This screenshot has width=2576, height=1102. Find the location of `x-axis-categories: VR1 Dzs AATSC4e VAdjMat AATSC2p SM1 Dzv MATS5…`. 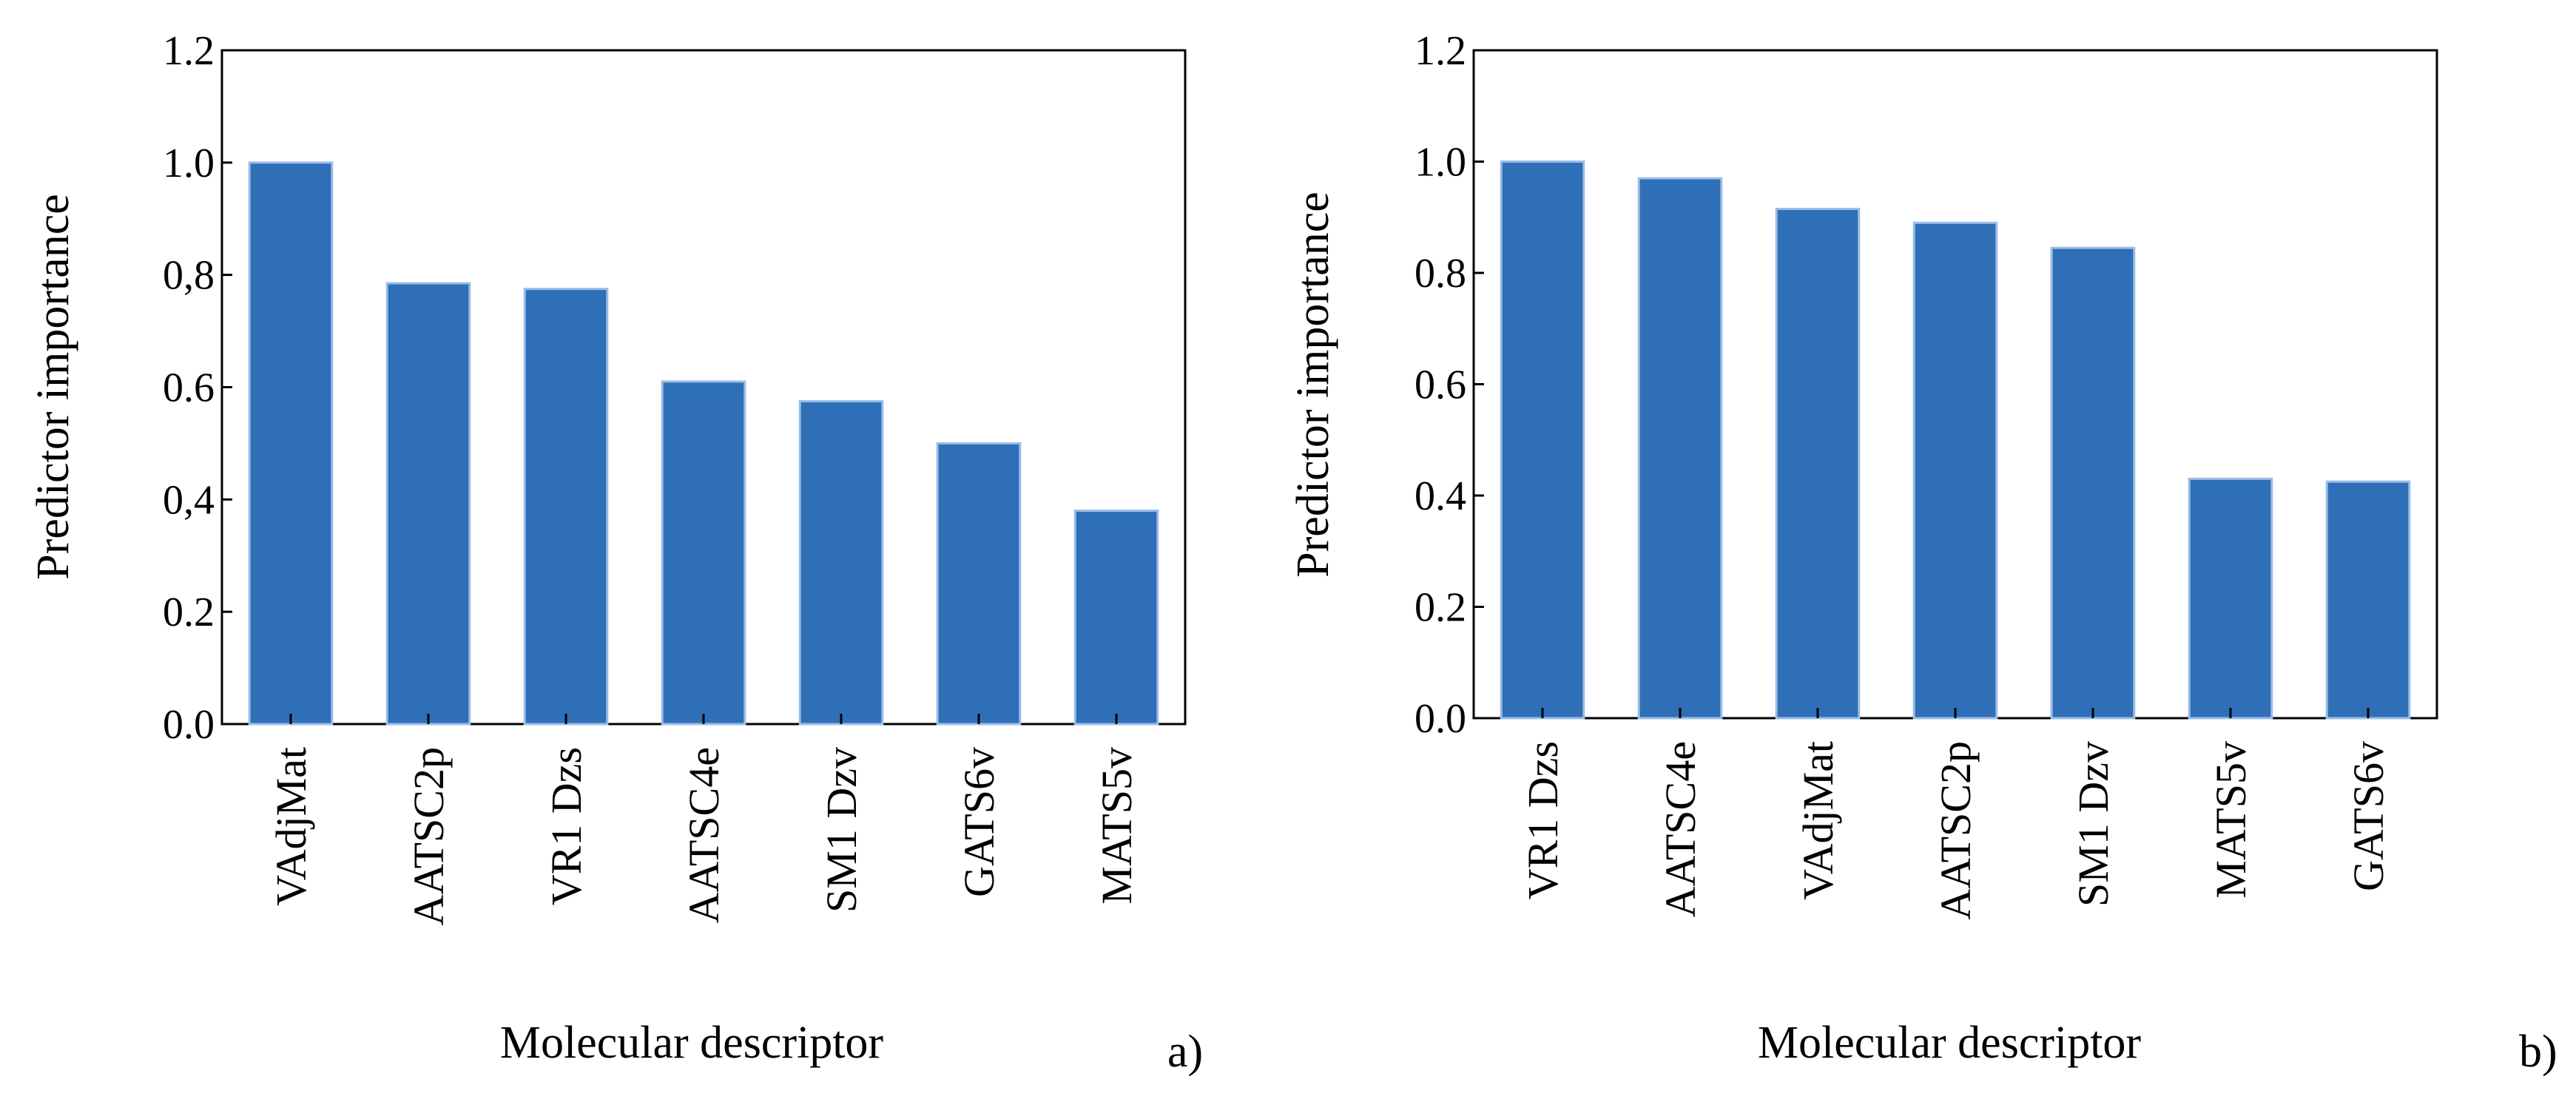

x-axis-categories: VR1 Dzs AATSC4e VAdjMat AATSC2p SM1 Dzv MATS5… is located at coordinates (1956, 830).